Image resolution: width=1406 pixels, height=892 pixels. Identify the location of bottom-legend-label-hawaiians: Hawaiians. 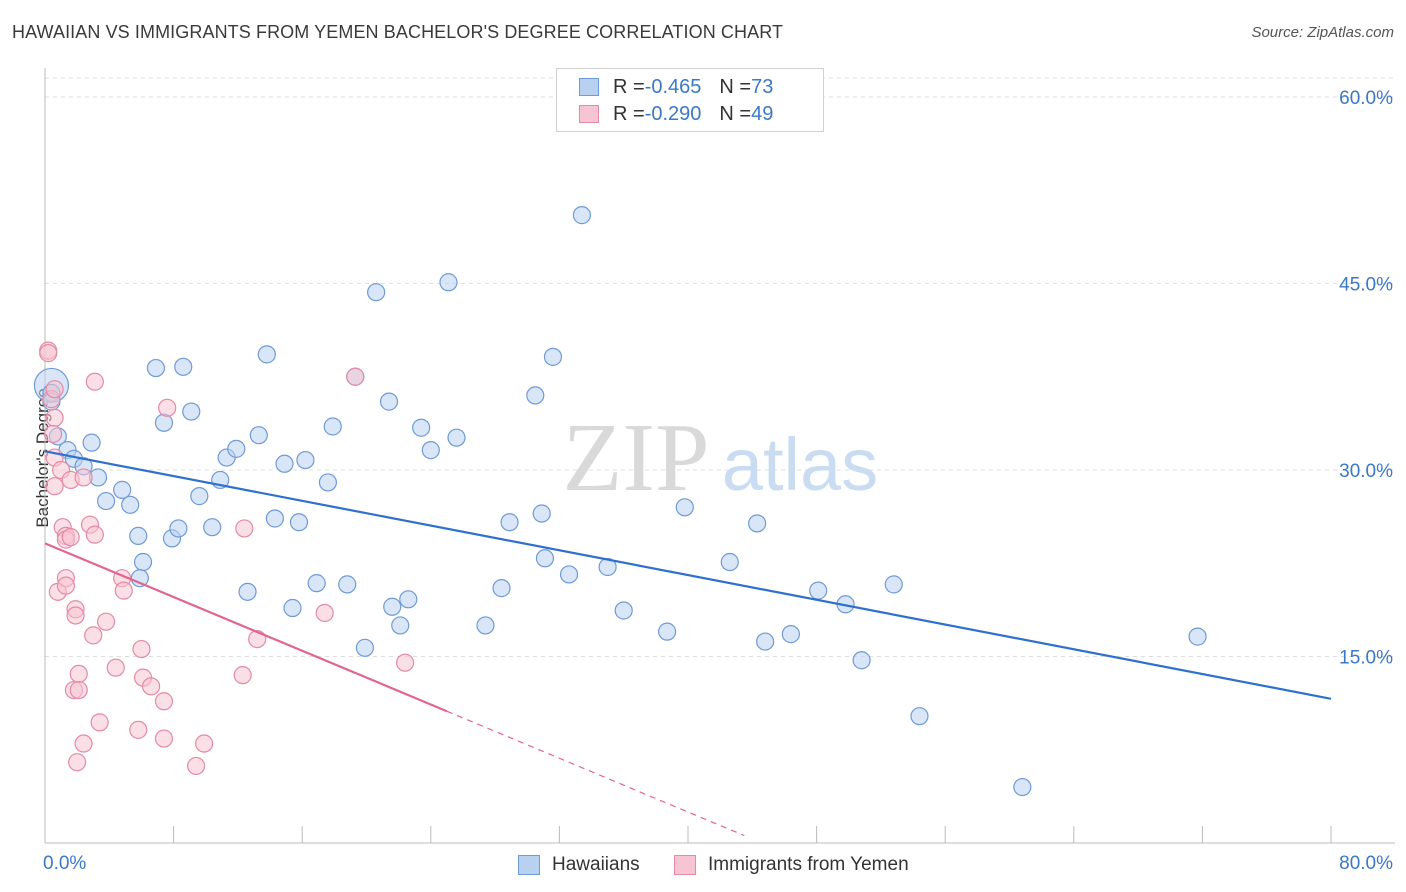
(596, 864).